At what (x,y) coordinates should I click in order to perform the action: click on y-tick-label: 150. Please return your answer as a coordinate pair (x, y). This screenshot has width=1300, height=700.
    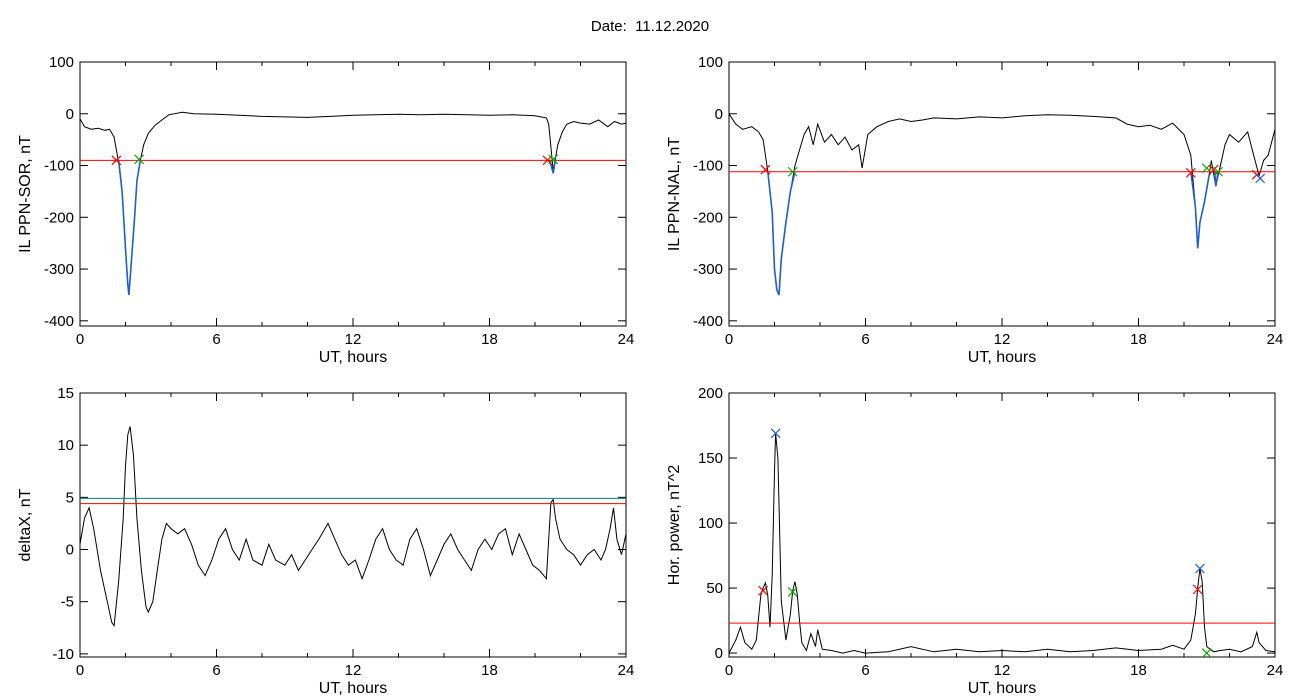
    Looking at the image, I should click on (710, 458).